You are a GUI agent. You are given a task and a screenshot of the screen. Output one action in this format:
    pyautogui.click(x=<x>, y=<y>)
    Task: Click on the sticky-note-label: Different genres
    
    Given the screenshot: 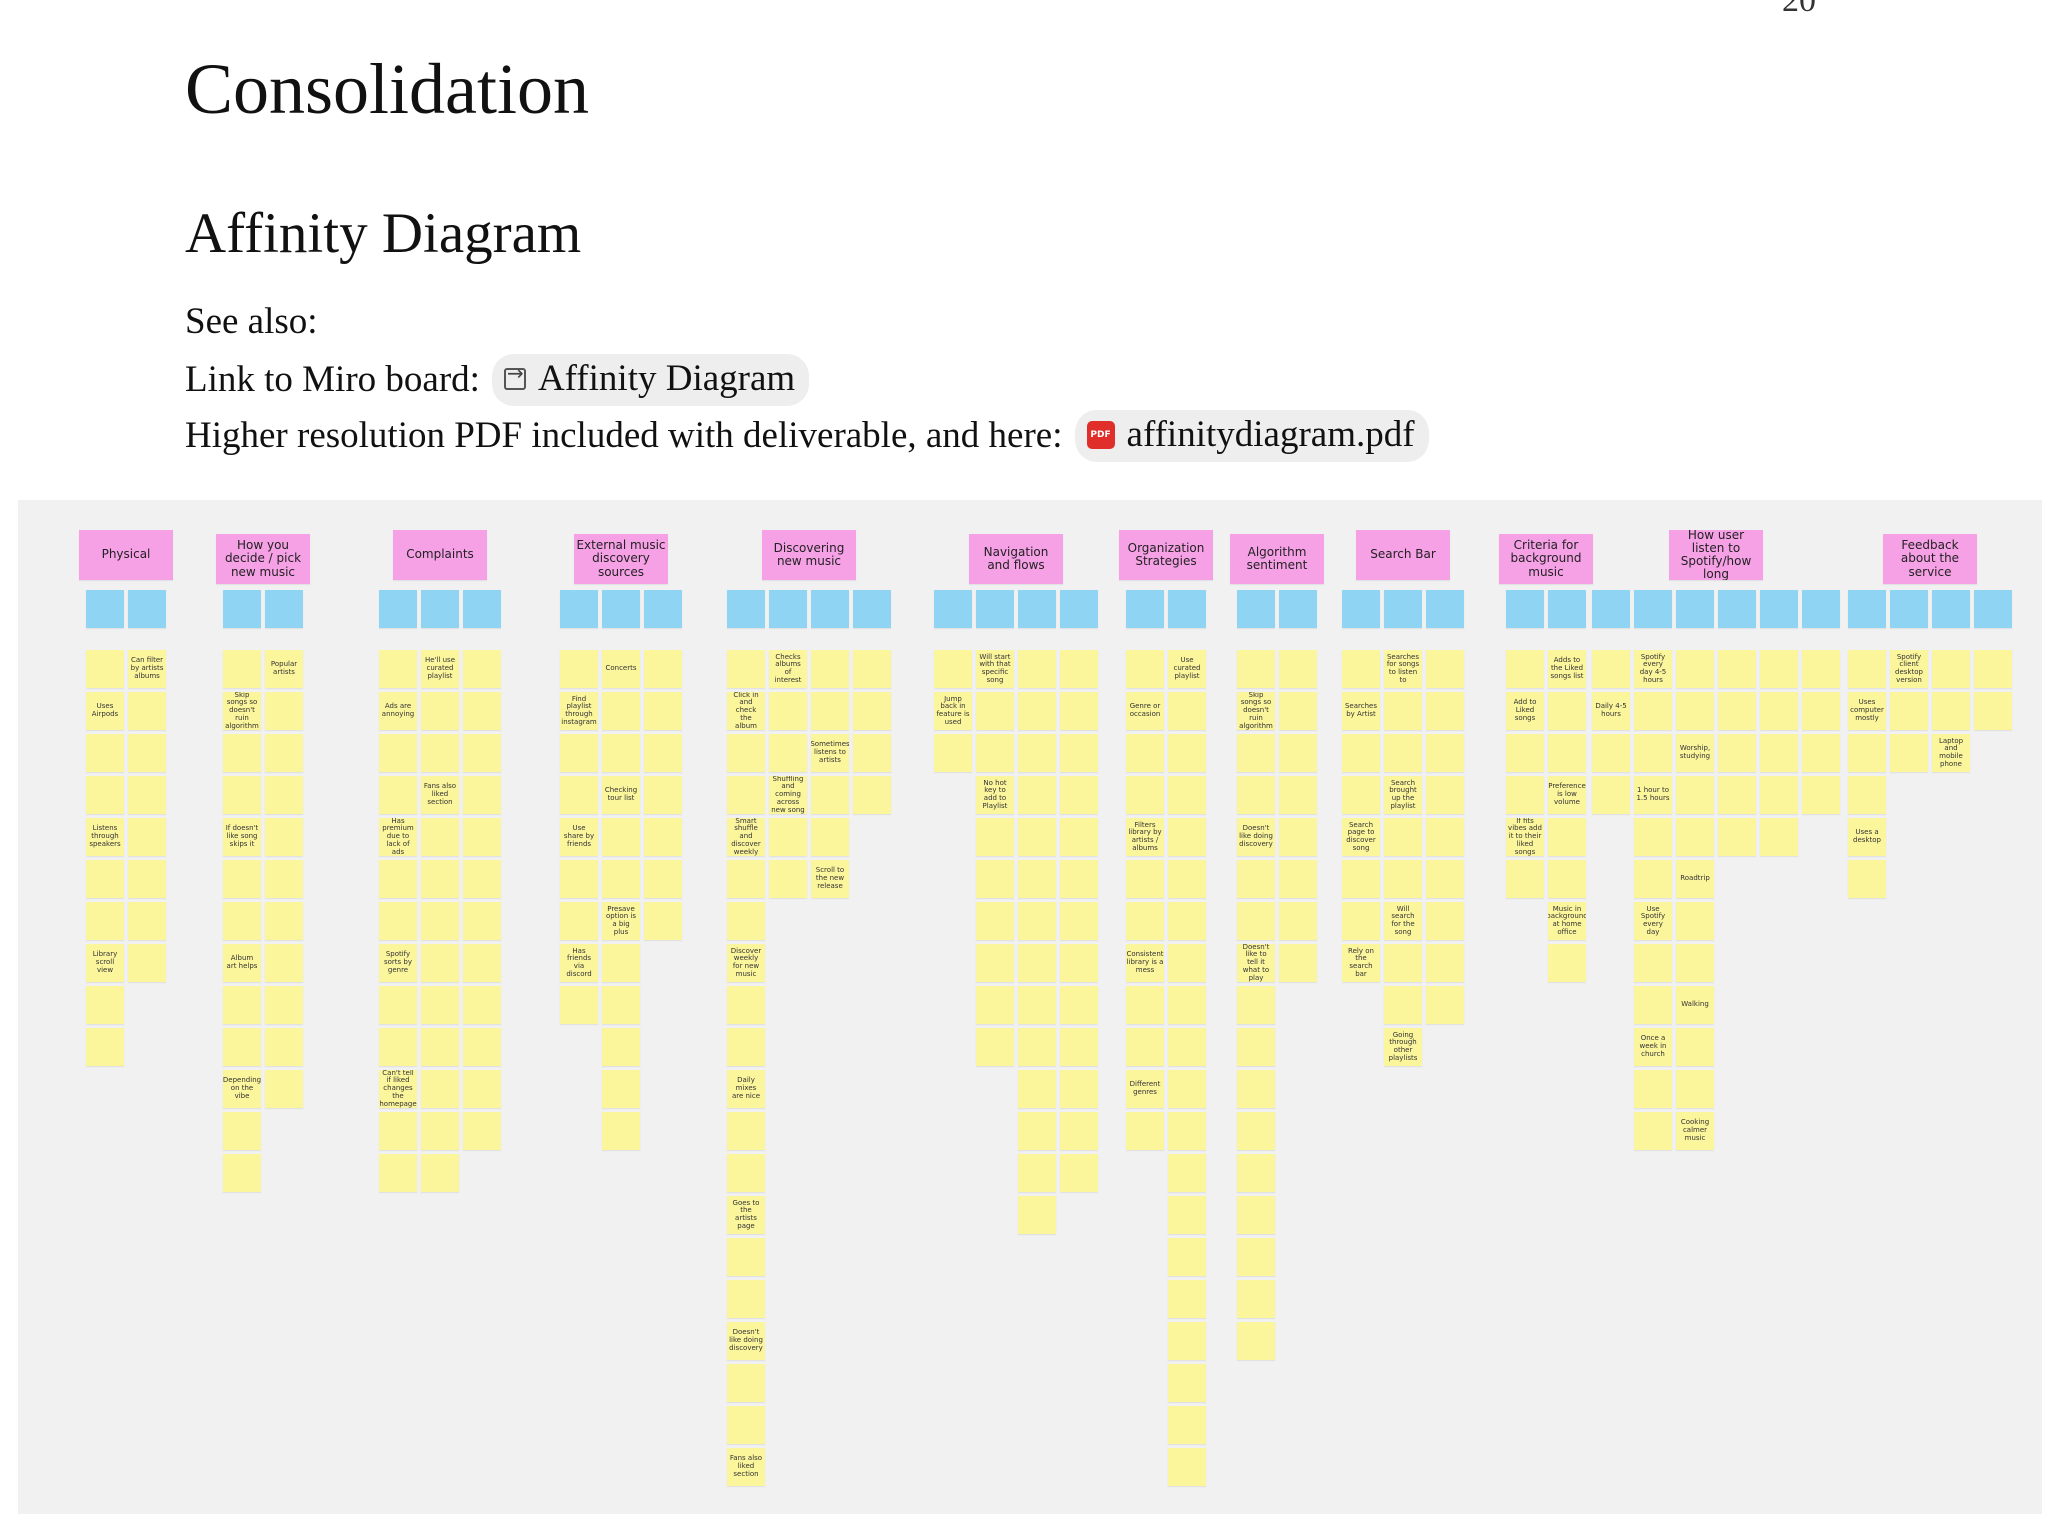 What is the action you would take?
    pyautogui.click(x=1145, y=1089)
    